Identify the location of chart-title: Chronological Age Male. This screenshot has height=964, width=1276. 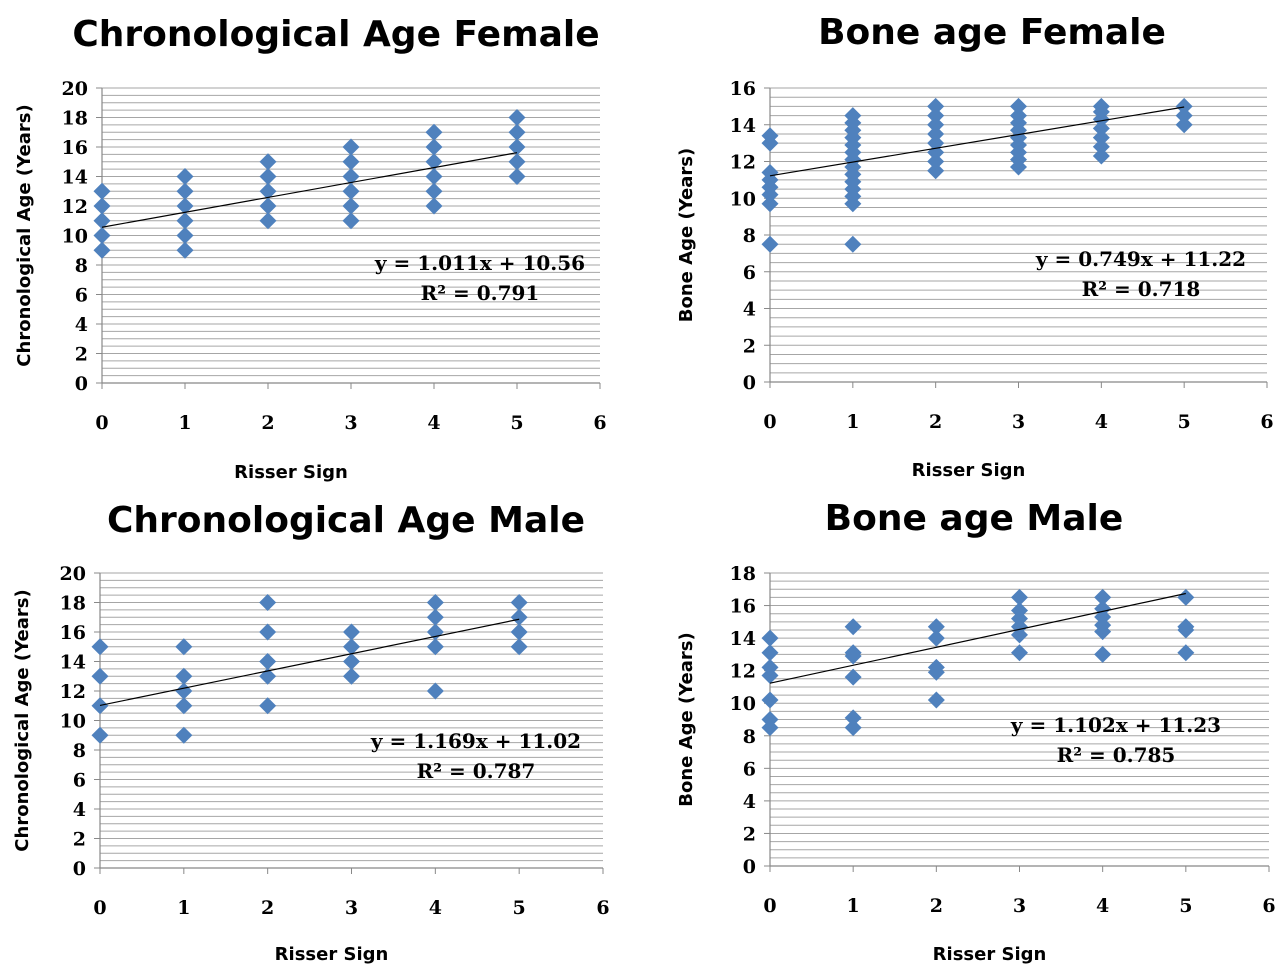
(346, 520).